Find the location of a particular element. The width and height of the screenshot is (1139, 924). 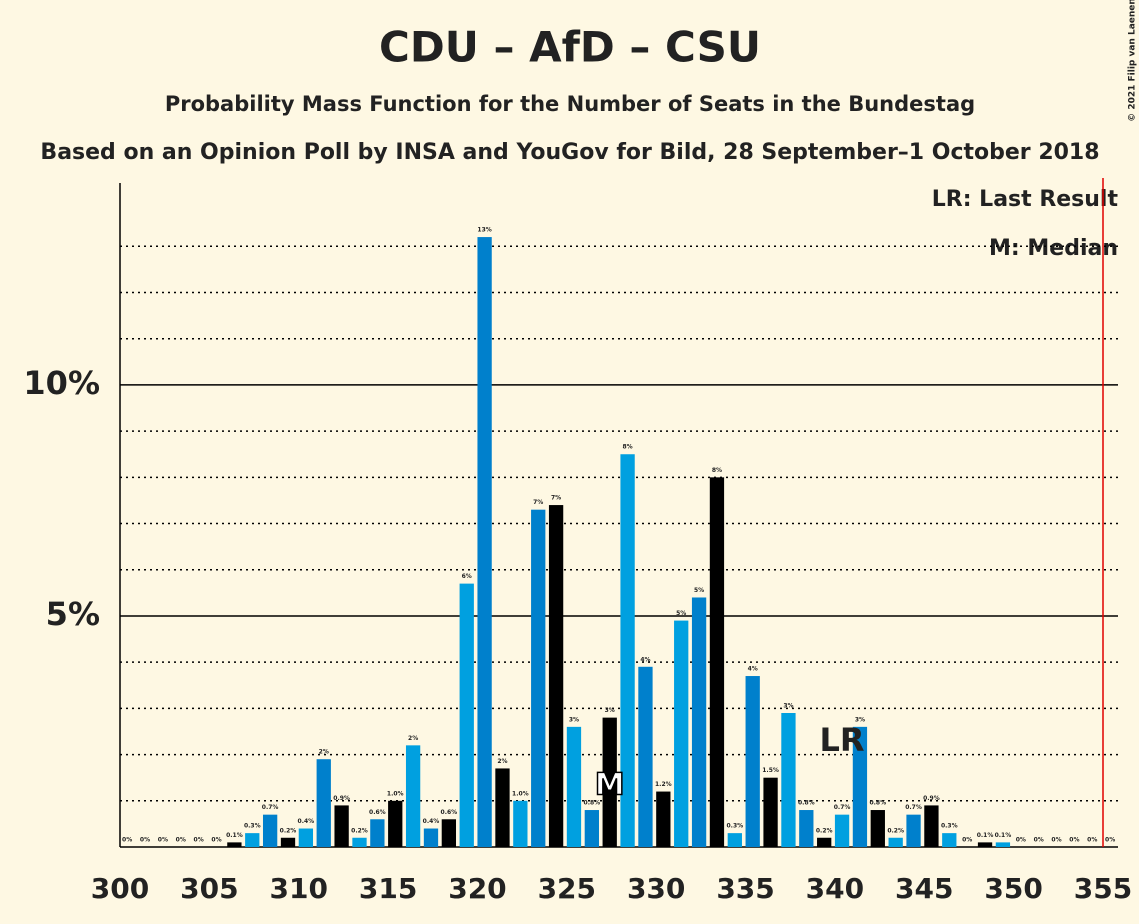

value-label: 1.2% is located at coordinates (663, 784).